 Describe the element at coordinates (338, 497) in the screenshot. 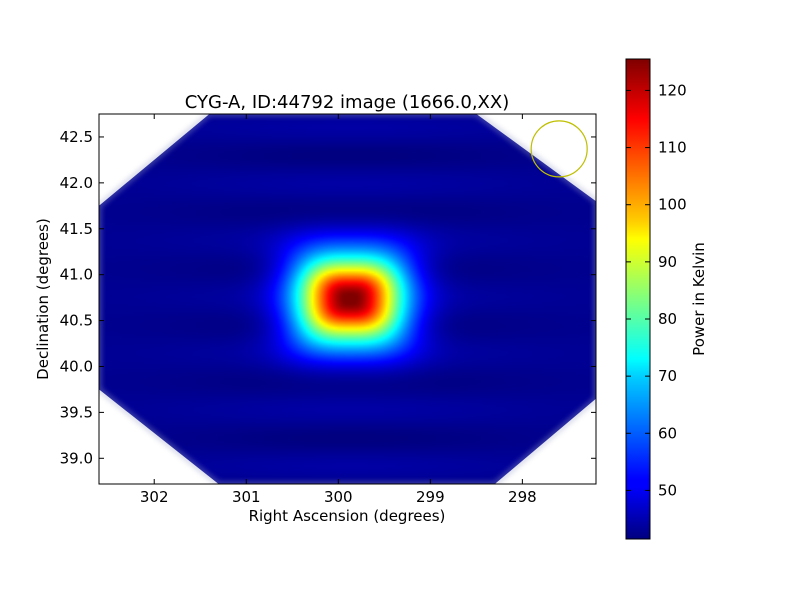

I see `x-tick-label: 300` at that location.